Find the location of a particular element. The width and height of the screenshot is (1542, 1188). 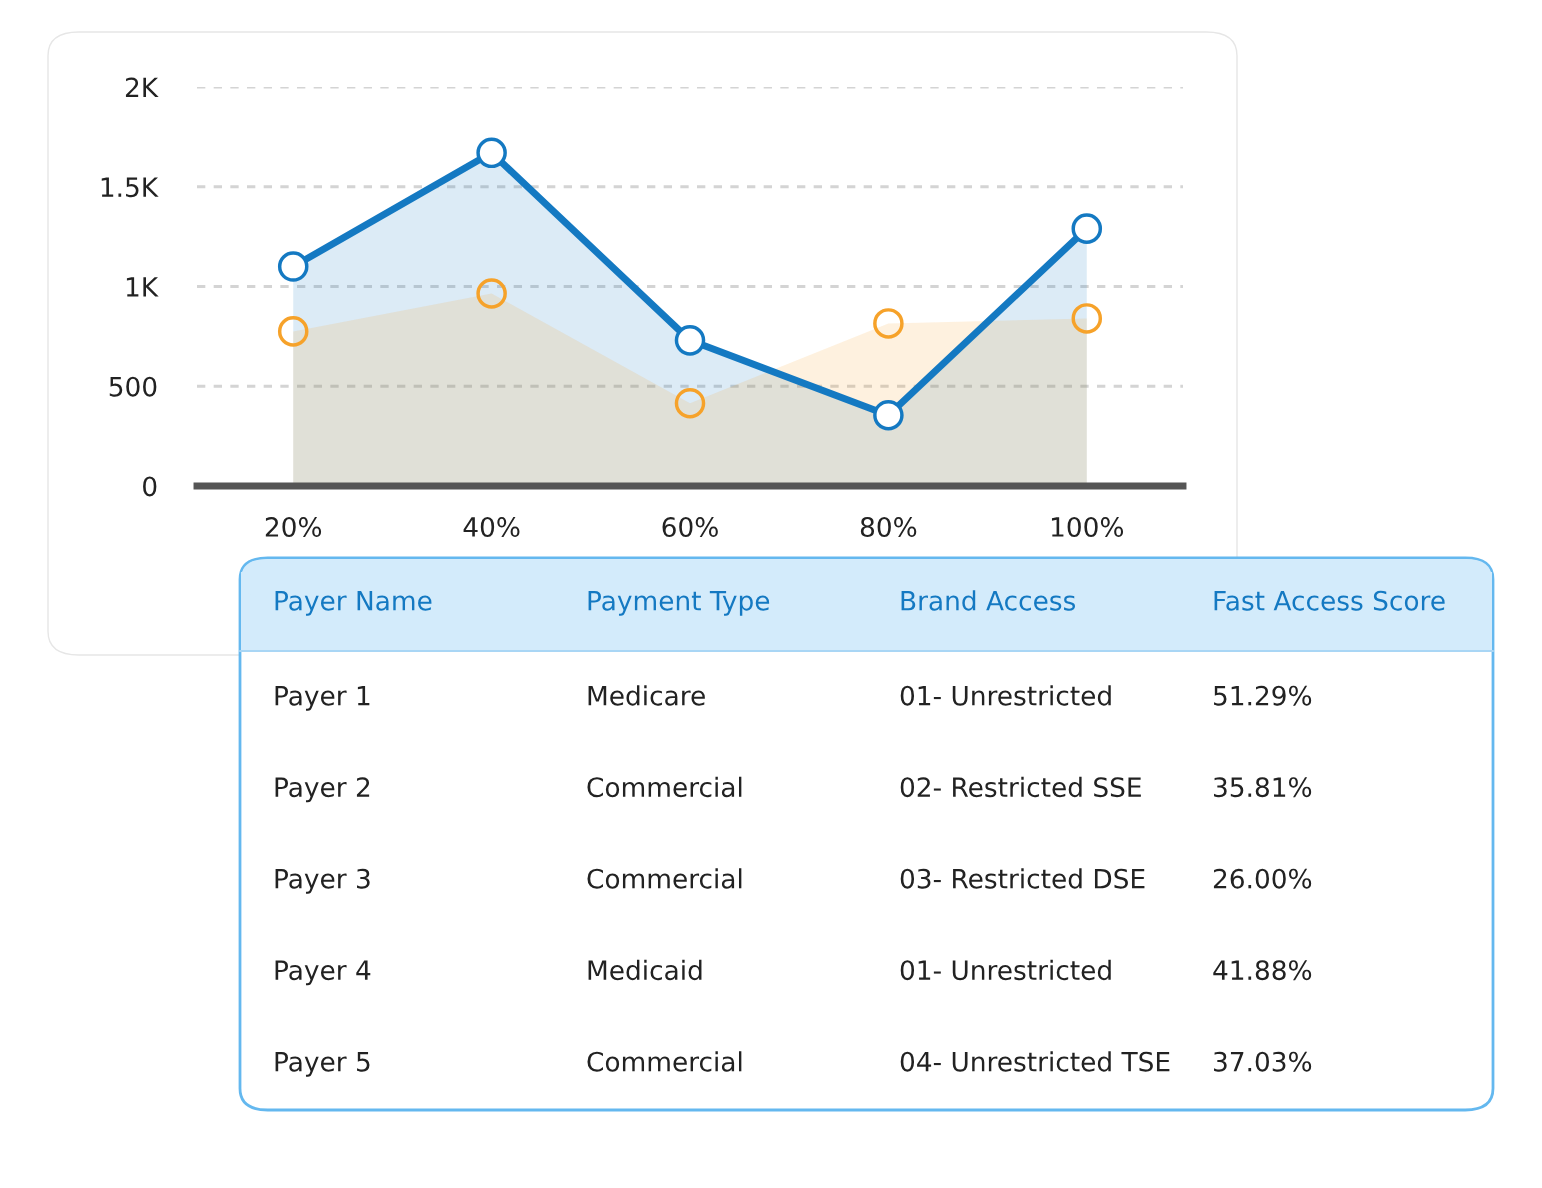

text: Payer 3 is located at coordinates (322, 881).